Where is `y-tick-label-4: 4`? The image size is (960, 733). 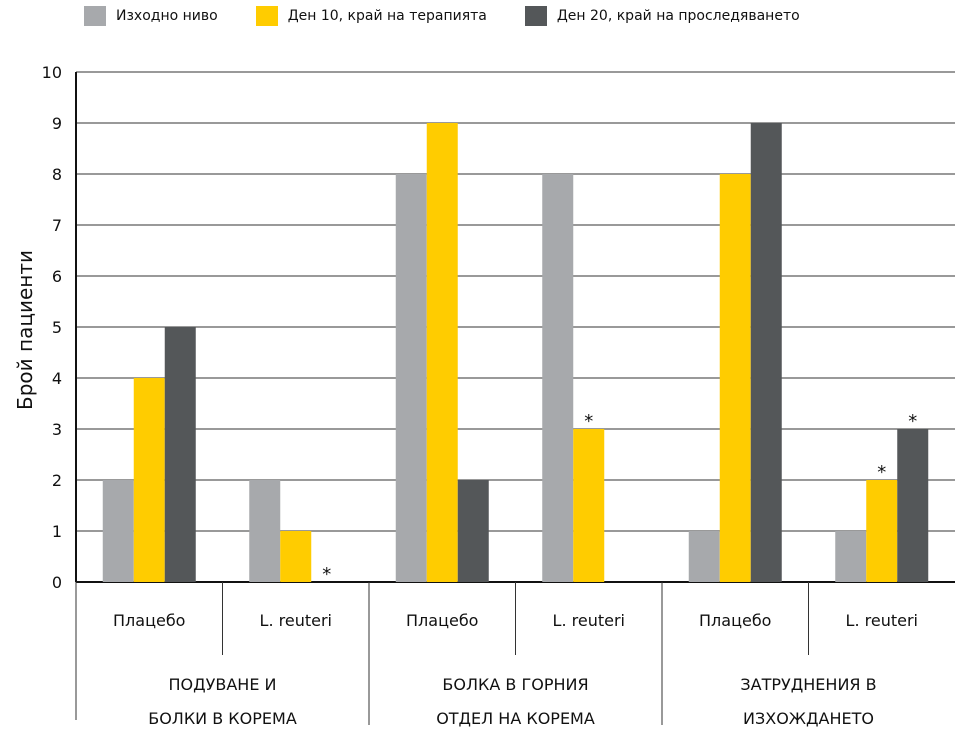
y-tick-label-4: 4 is located at coordinates (57, 378).